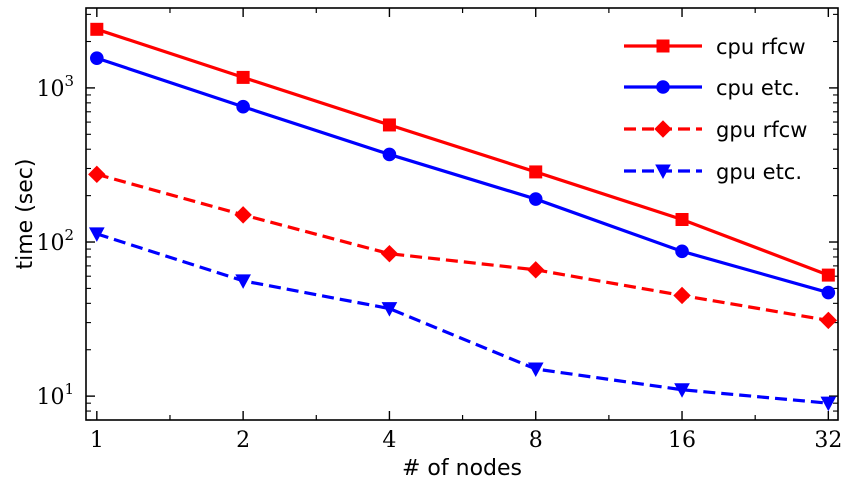 Image resolution: width=851 pixels, height=492 pixels. What do you see at coordinates (97, 440) in the screenshot?
I see `x-tick-label: 1` at bounding box center [97, 440].